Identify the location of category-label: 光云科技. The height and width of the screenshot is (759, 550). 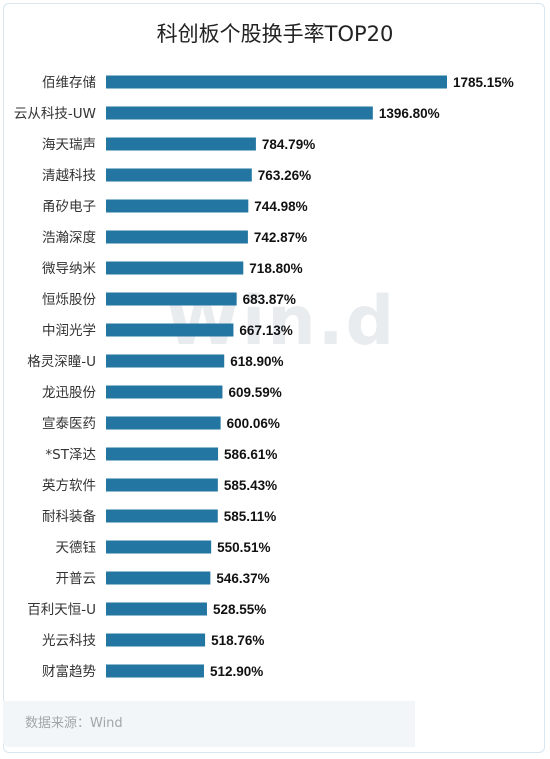
(69, 641).